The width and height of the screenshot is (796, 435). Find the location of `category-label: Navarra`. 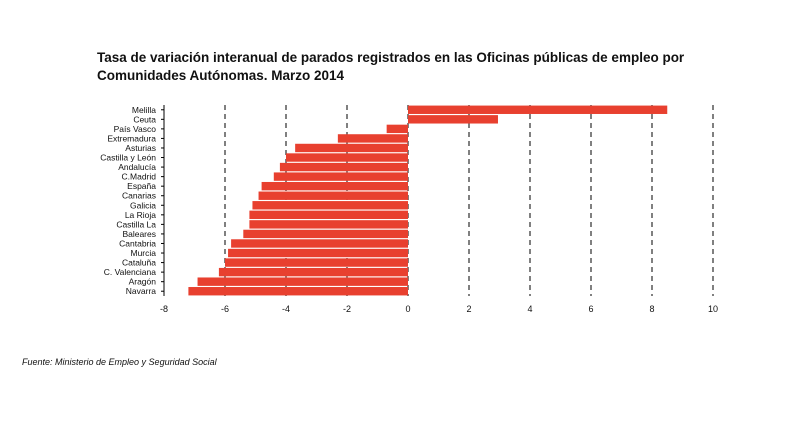

category-label: Navarra is located at coordinates (141, 291).